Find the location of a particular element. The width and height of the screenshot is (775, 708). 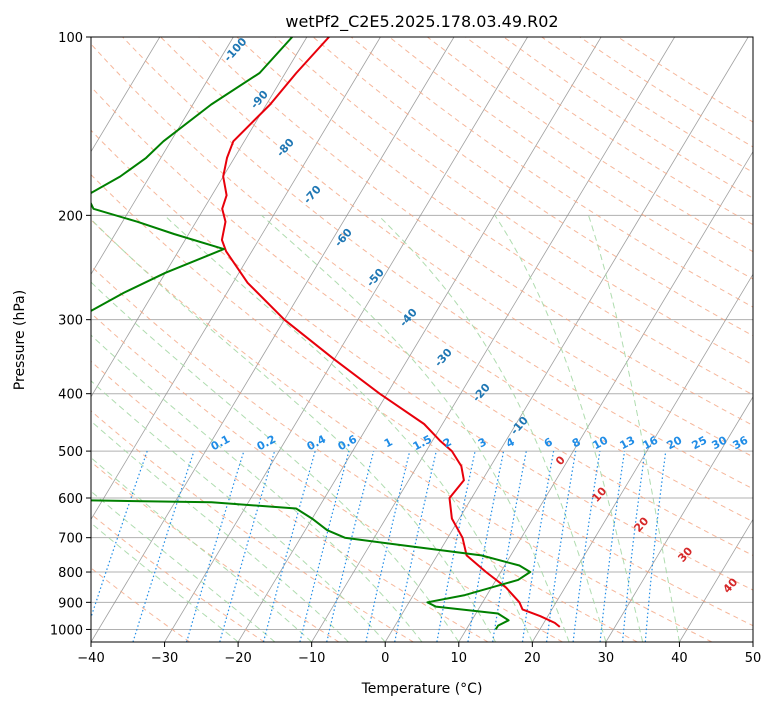

x-tick-label: 10 is located at coordinates (459, 658).